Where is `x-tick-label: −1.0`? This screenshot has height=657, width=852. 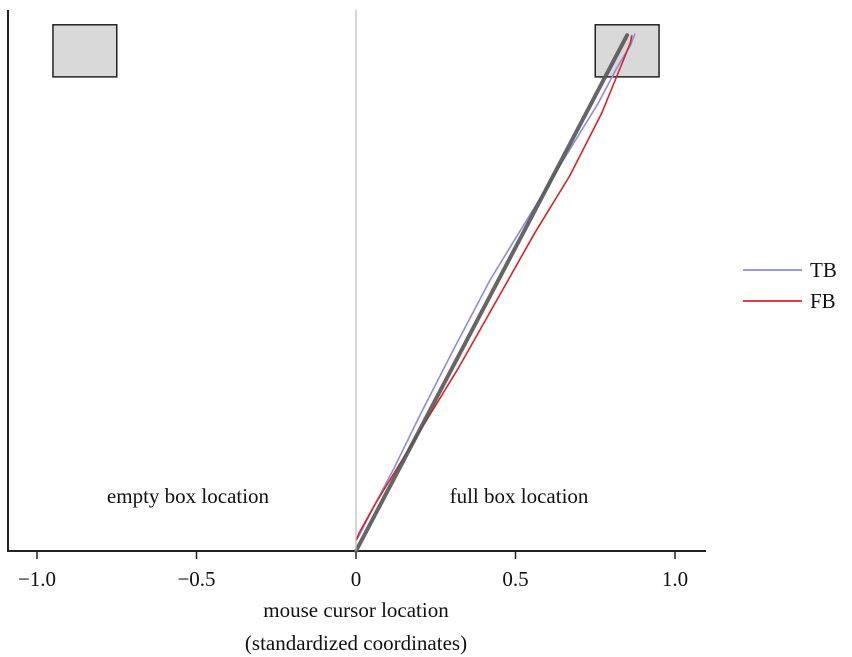 x-tick-label: −1.0 is located at coordinates (37, 579).